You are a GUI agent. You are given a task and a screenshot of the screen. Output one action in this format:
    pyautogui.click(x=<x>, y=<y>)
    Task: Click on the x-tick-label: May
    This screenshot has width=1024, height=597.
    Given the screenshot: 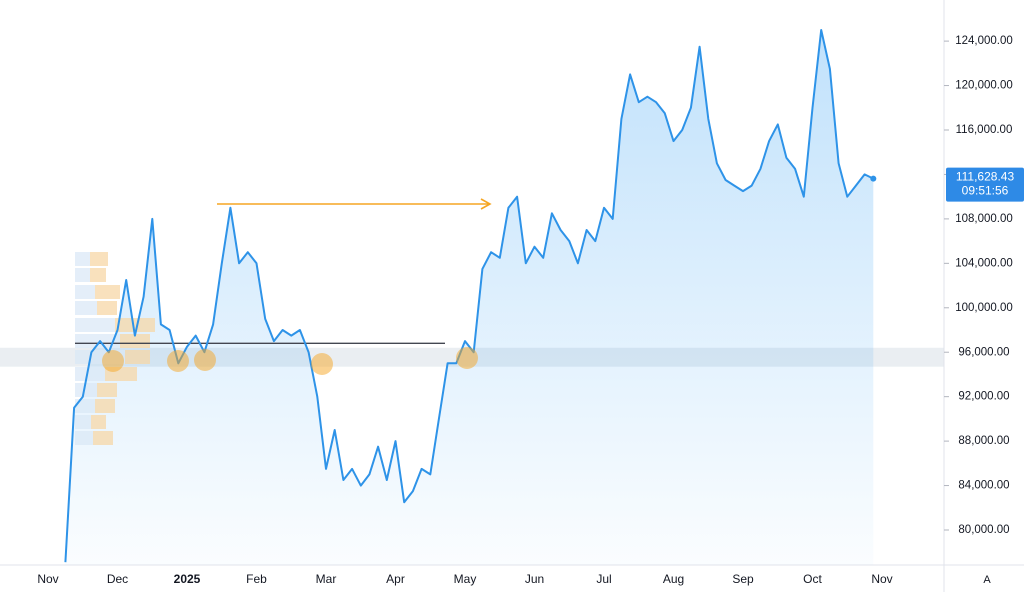 What is the action you would take?
    pyautogui.click(x=465, y=579)
    